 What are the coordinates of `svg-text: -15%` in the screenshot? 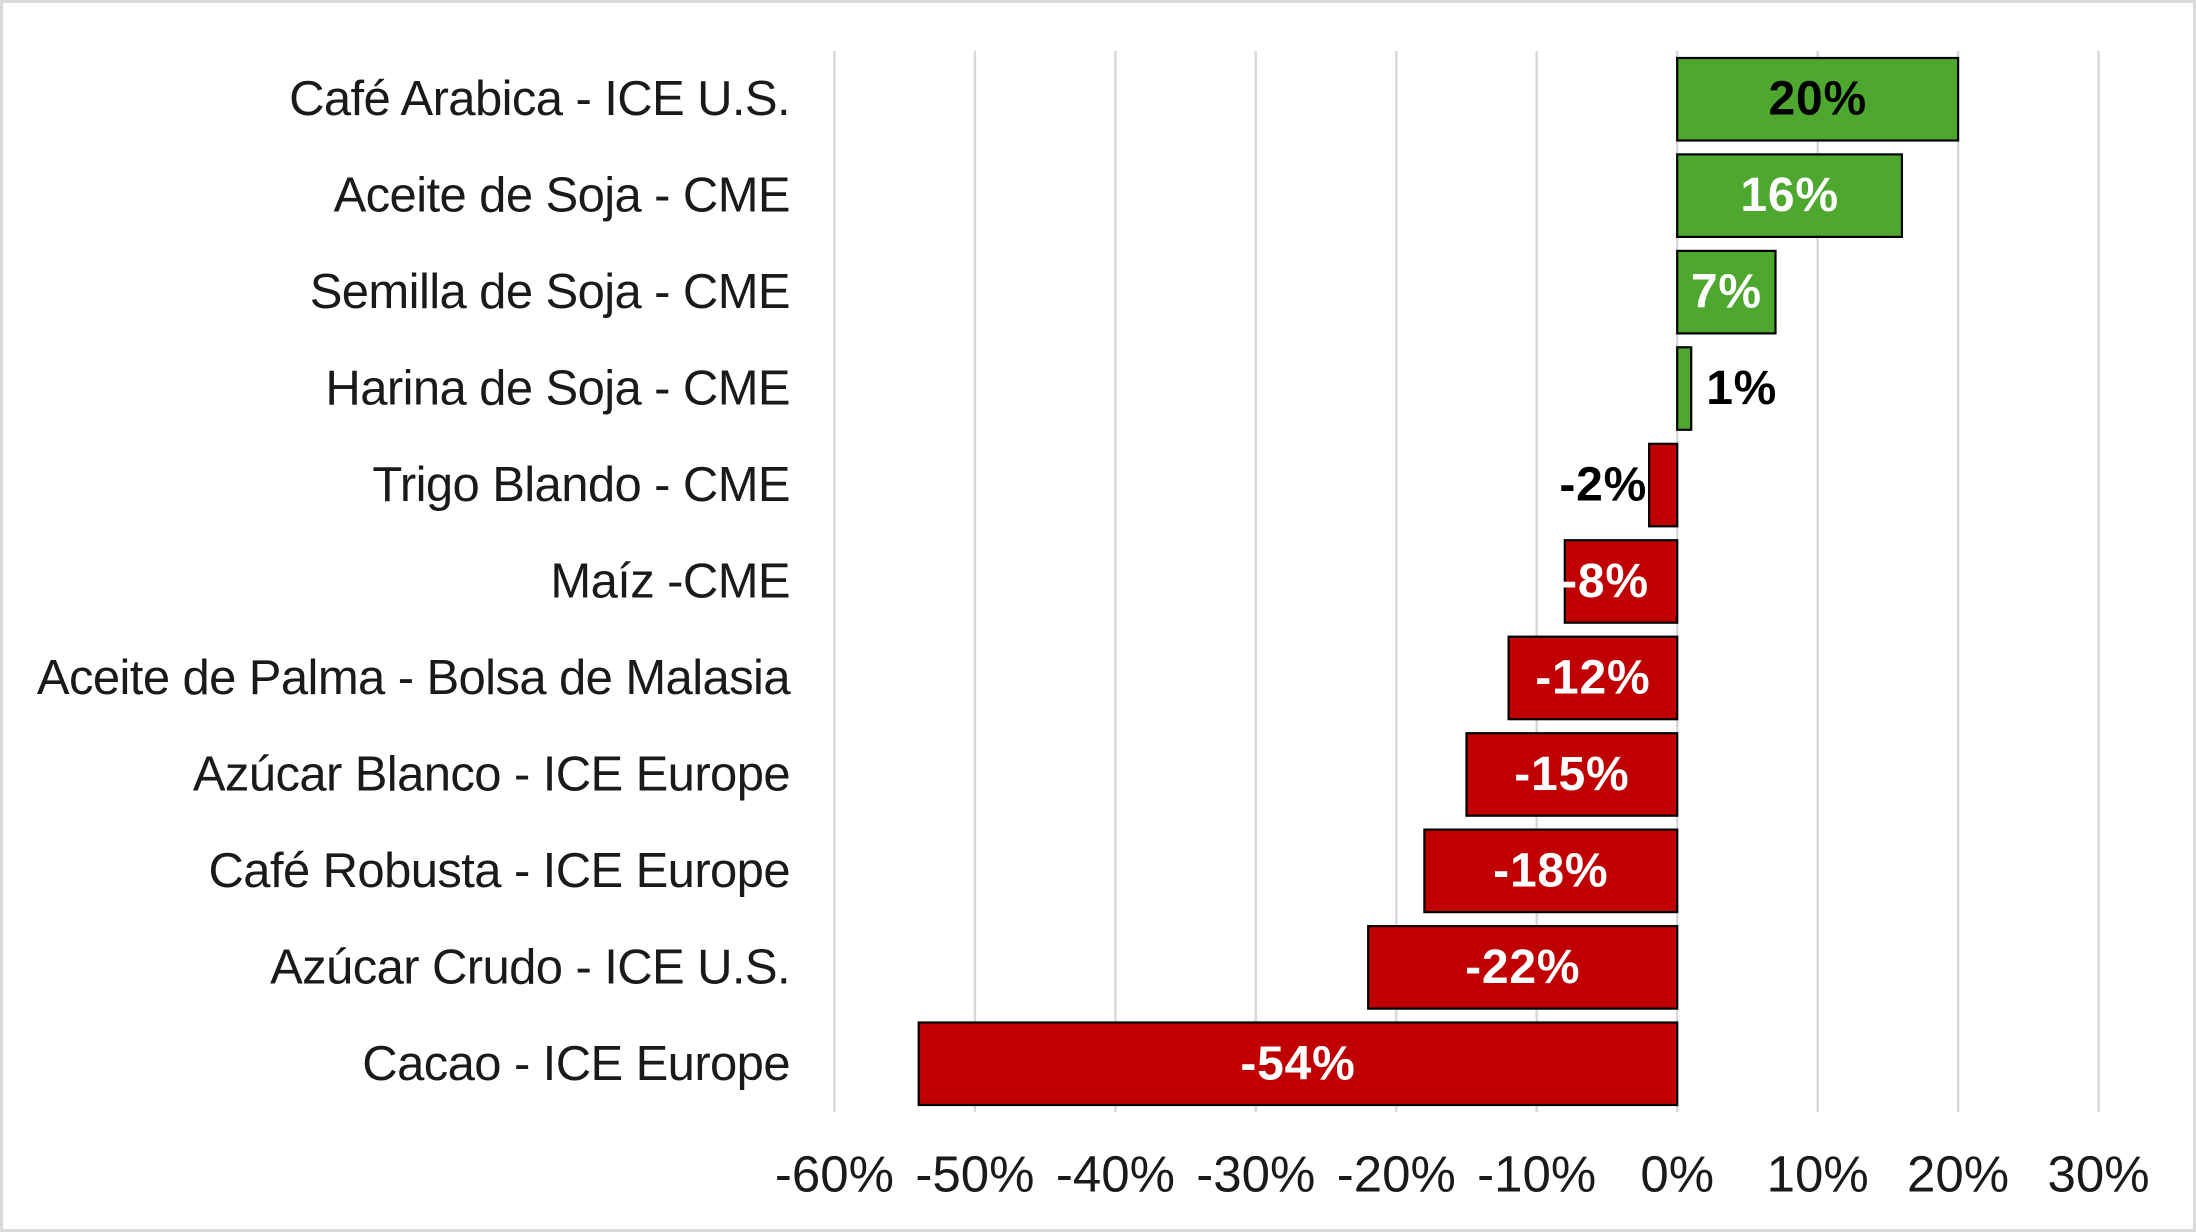 It's located at (1571, 774).